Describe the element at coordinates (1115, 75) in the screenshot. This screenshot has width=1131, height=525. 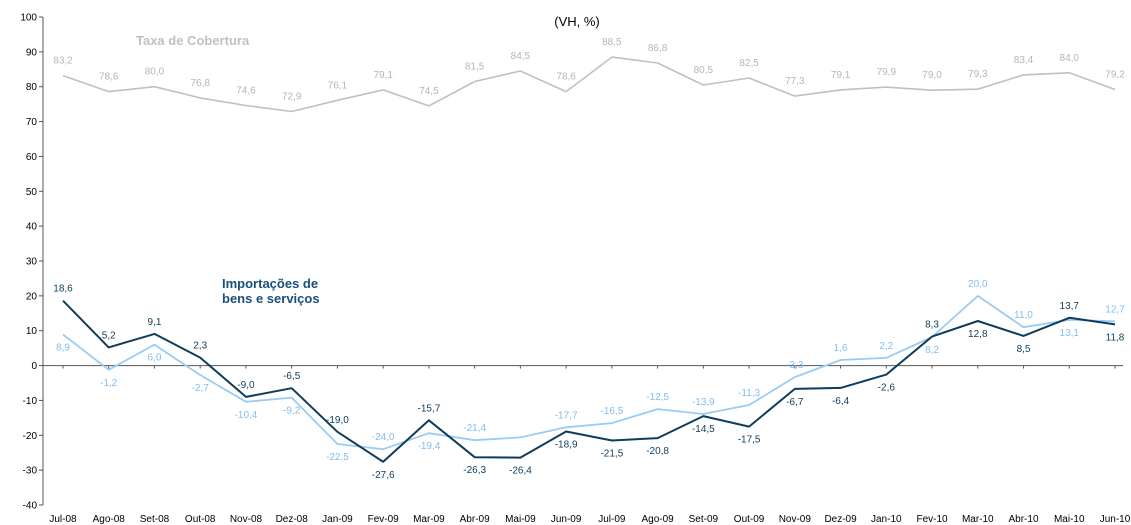
I see `data-label: 79,2` at that location.